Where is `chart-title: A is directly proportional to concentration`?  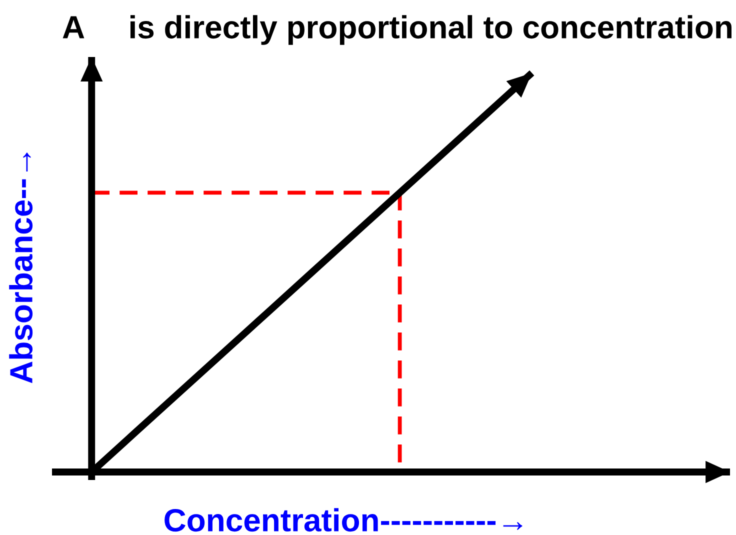
chart-title: A is directly proportional to concentration is located at coordinates (397, 30).